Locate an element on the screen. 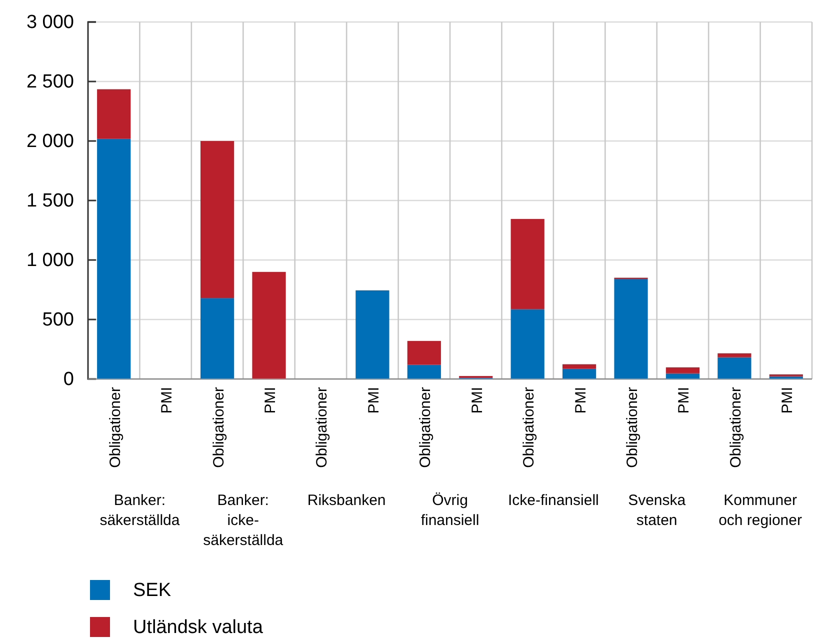 This screenshot has width=826, height=639. text: Kommuner och regioner is located at coordinates (760, 510).